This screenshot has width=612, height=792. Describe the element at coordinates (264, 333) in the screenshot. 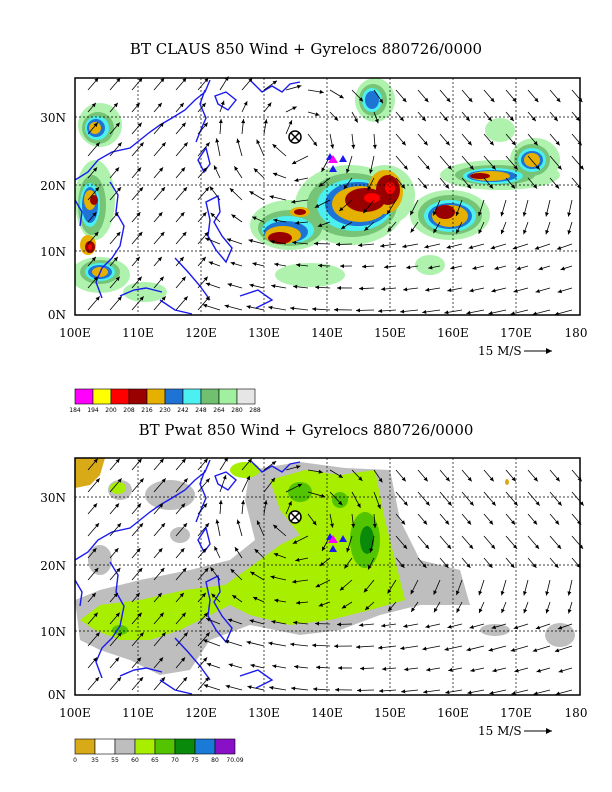

I see `x-tick: 130E` at that location.